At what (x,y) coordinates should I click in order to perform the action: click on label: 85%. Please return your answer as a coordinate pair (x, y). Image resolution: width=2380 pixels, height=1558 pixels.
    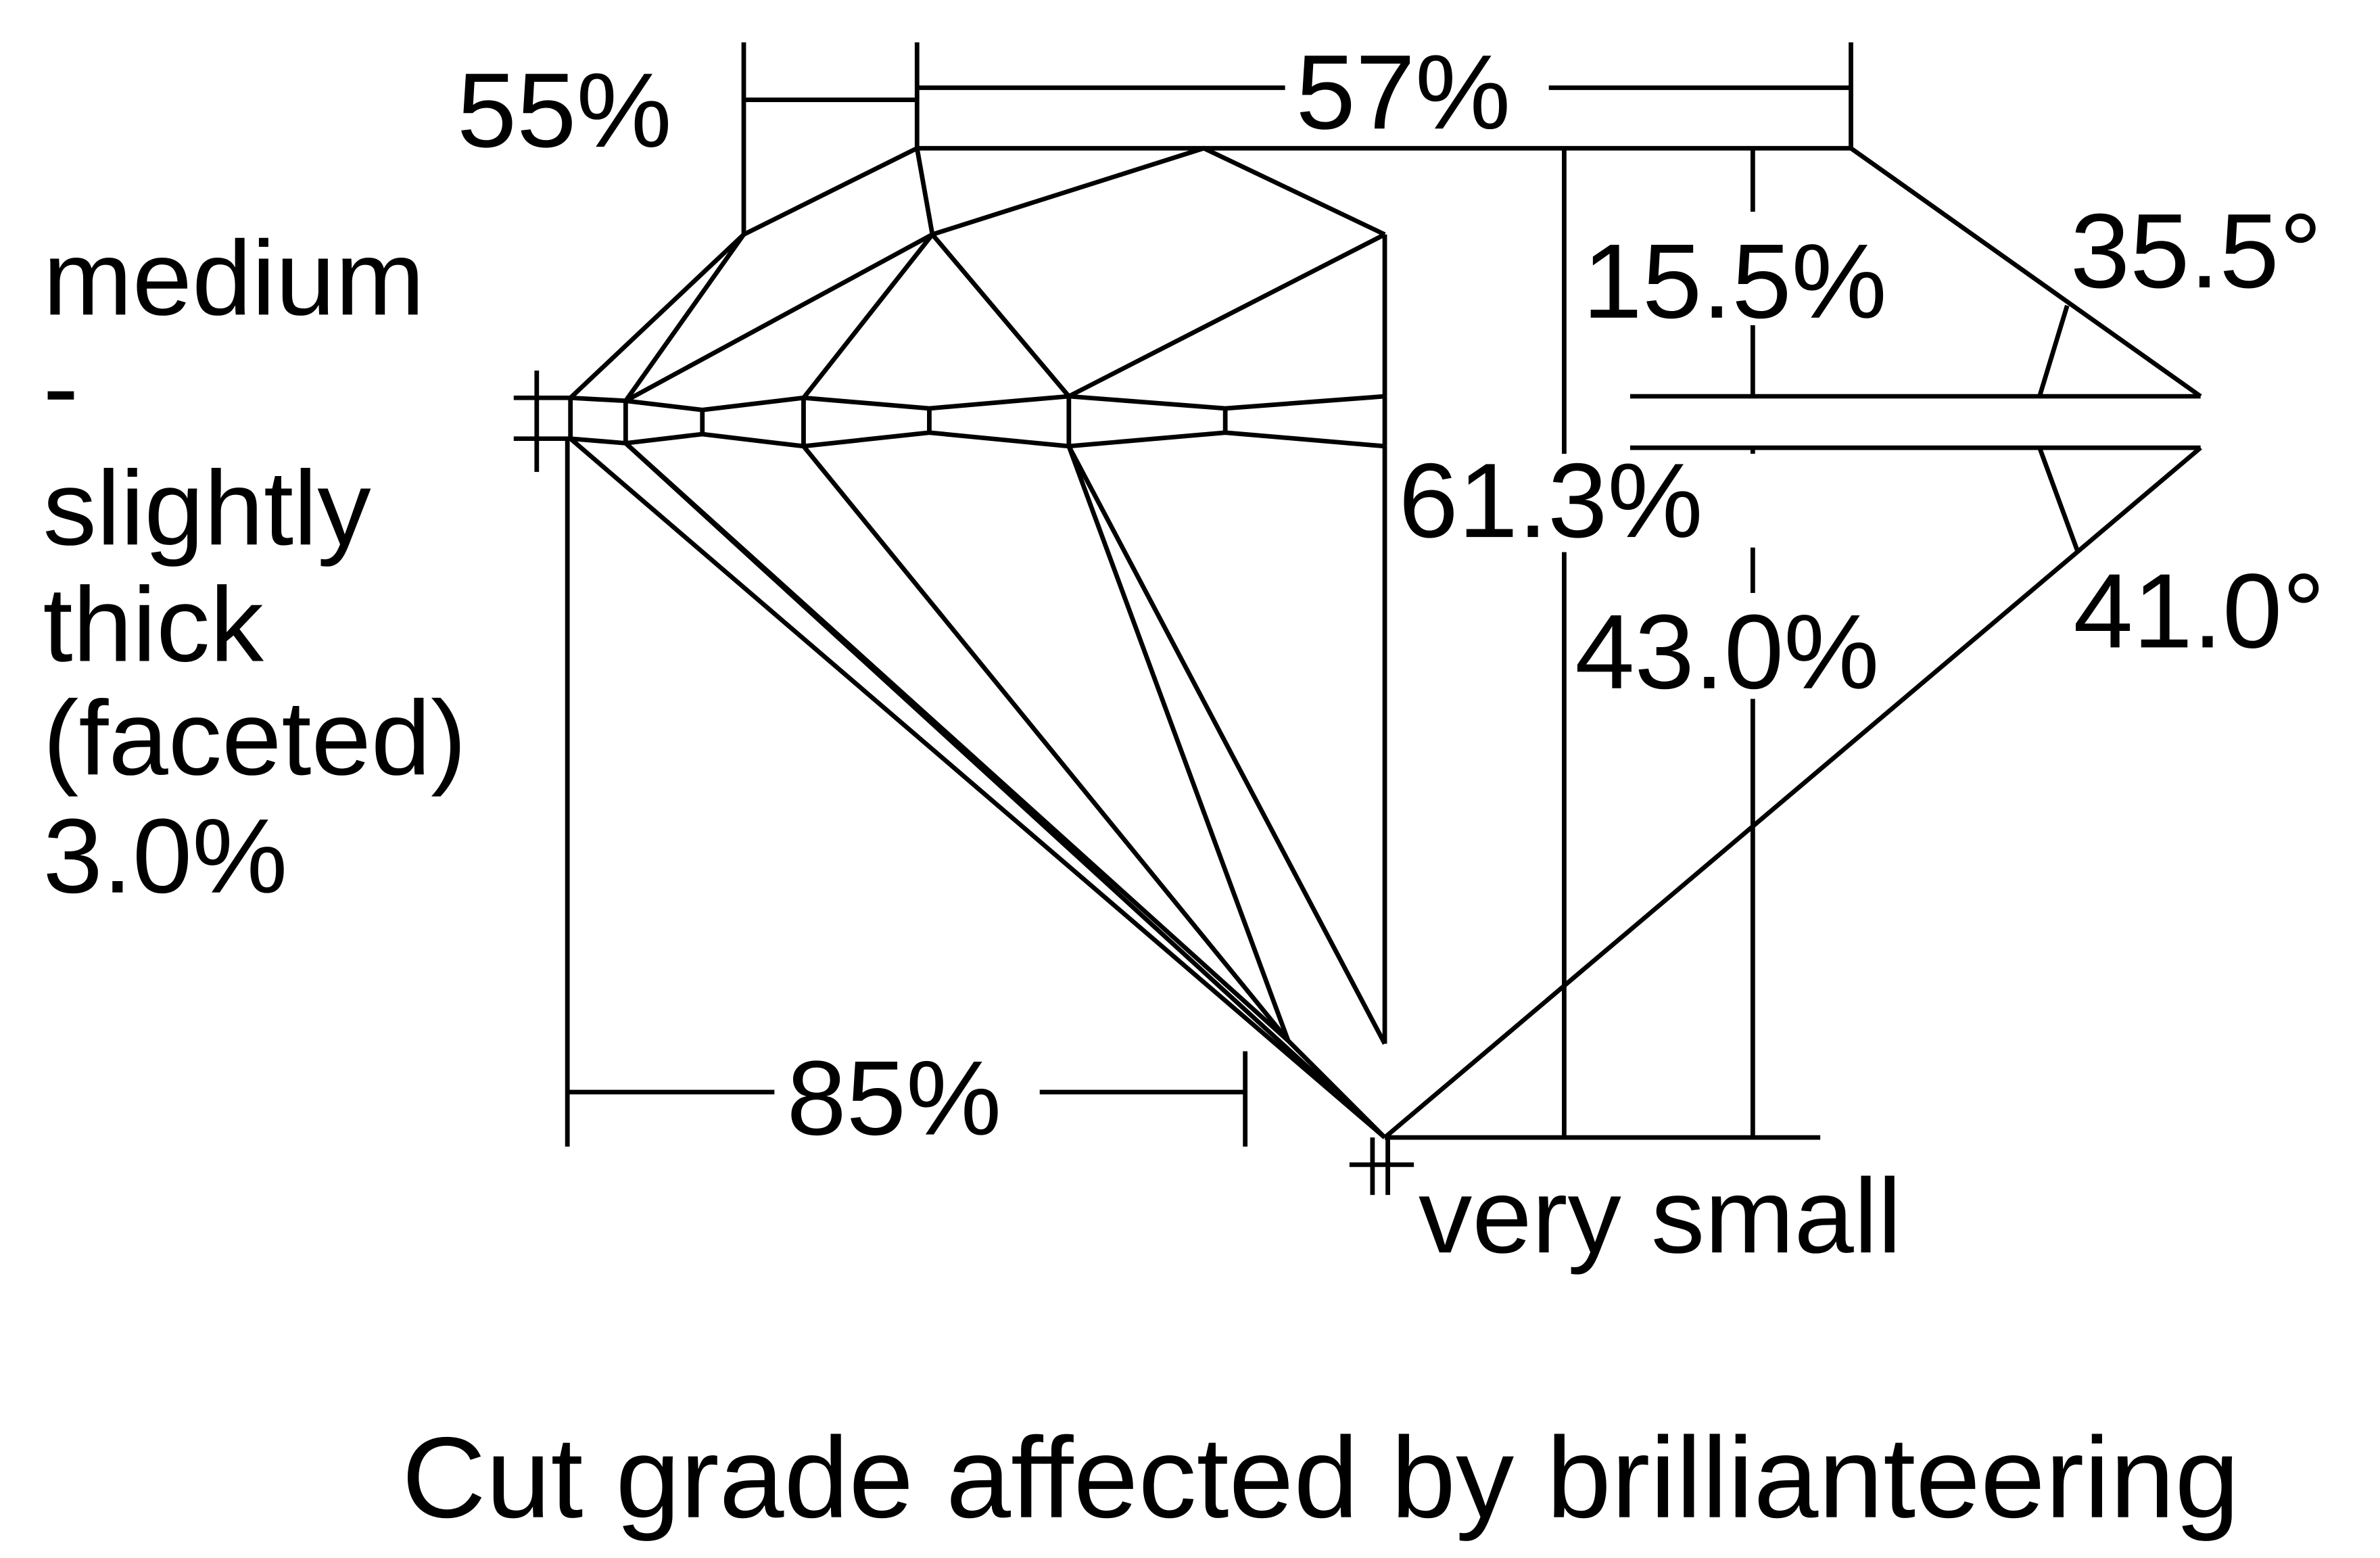
    Looking at the image, I should click on (895, 1098).